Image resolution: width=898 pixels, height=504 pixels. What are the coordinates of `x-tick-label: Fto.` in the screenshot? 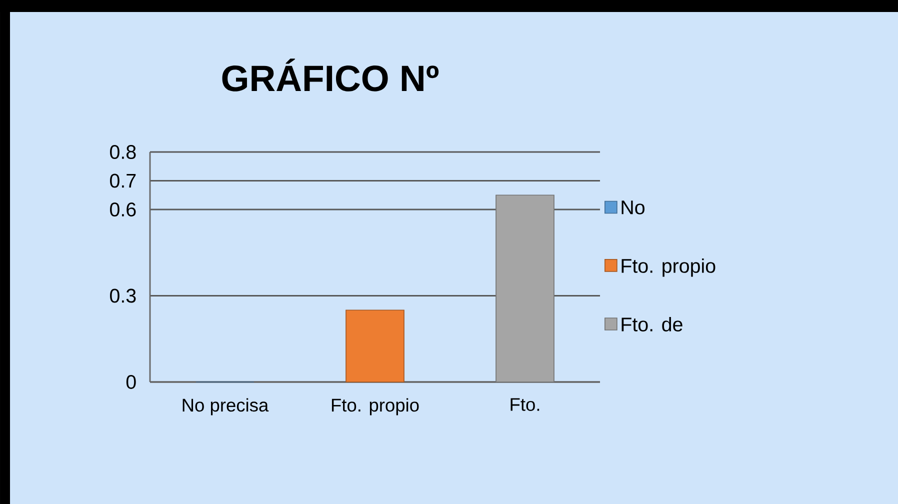 It's located at (525, 404).